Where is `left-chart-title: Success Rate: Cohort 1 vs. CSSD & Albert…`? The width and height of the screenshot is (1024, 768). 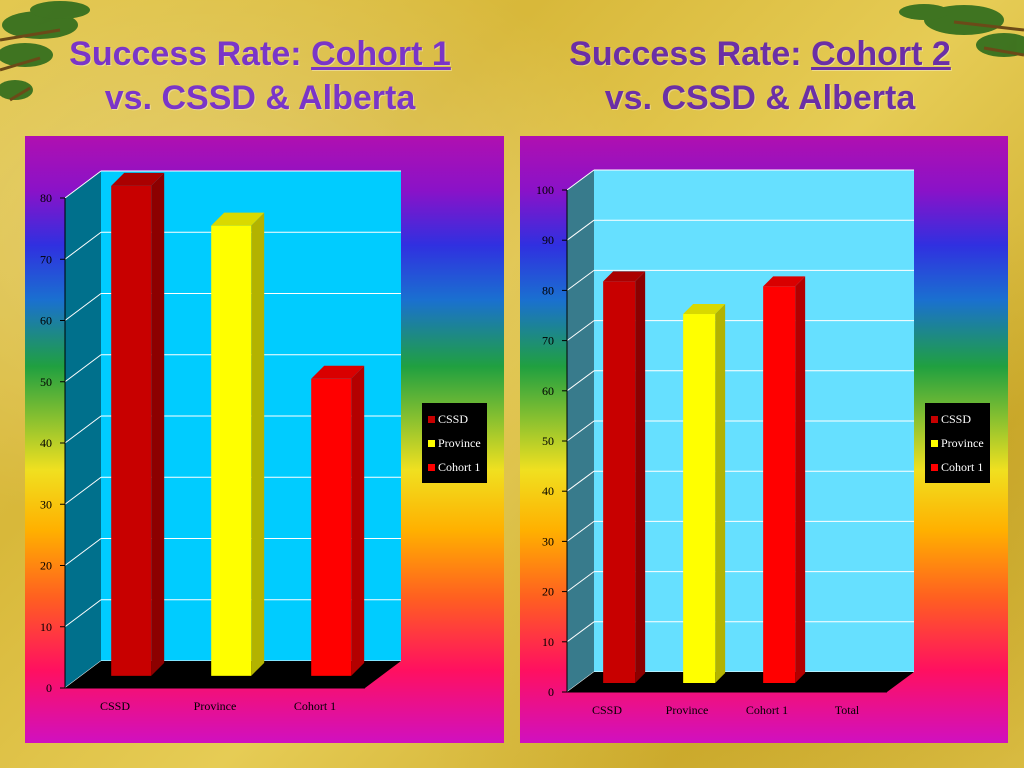 left-chart-title: Success Rate: Cohort 1 vs. CSSD & Albert… is located at coordinates (260, 76).